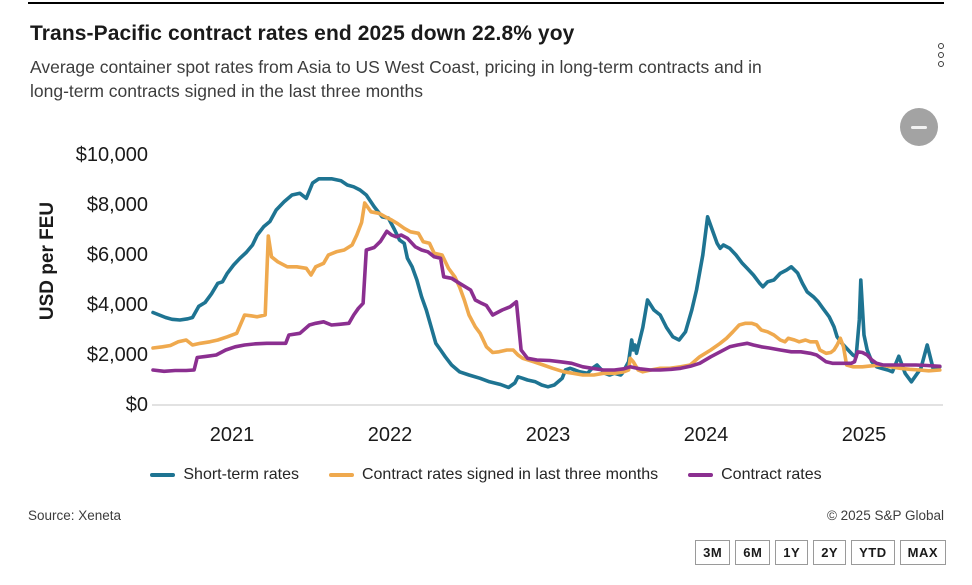  I want to click on y-tick-label: $8,000, so click(117, 205).